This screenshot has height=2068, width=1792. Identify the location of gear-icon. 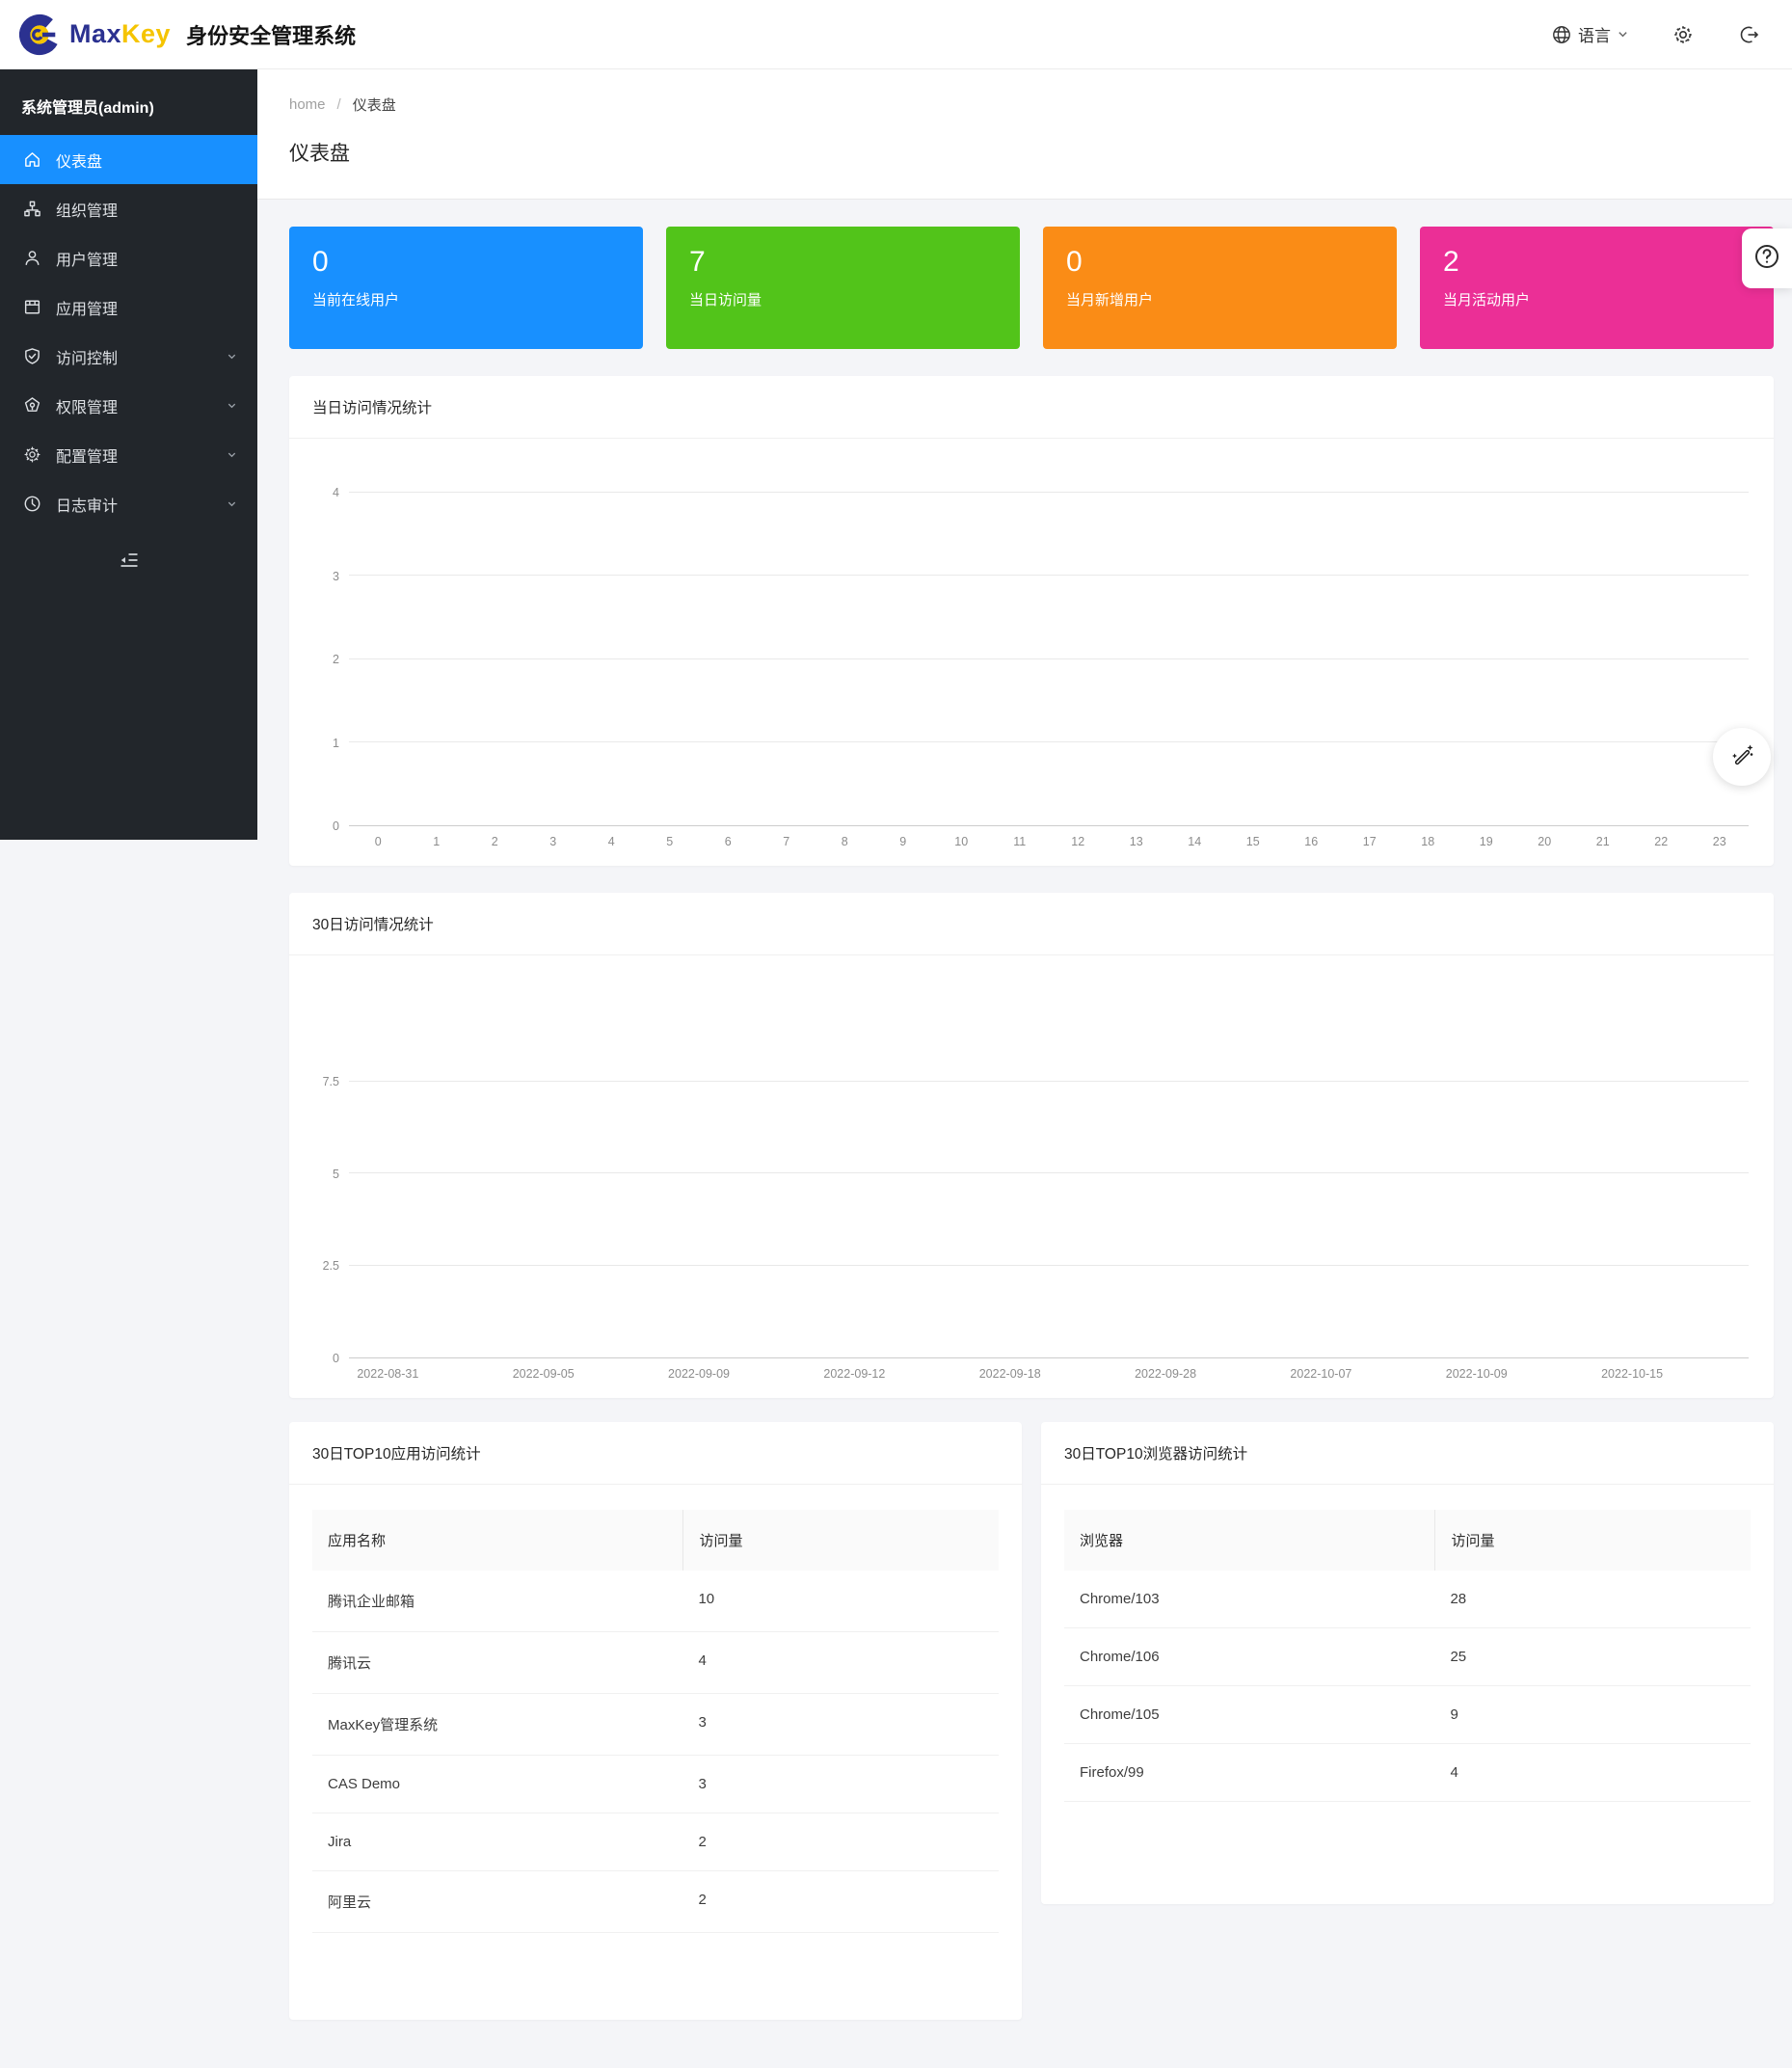
(31, 455).